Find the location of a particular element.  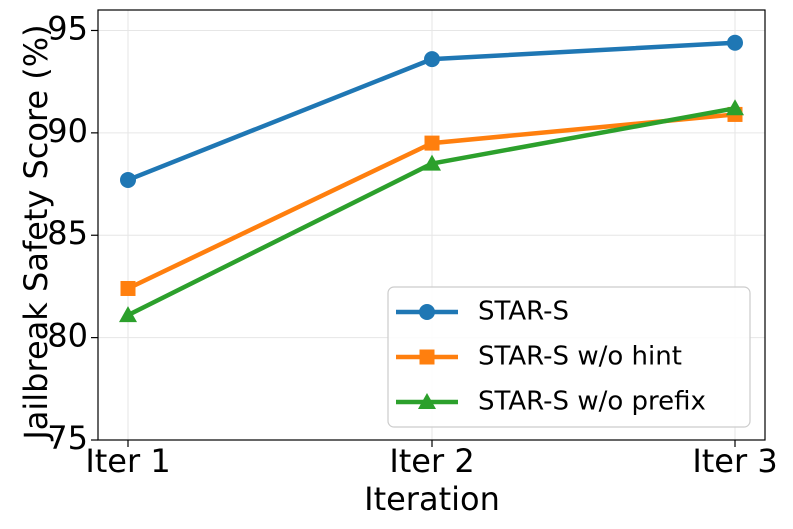

legend-label: STAR-S w/o hint is located at coordinates (580, 357).